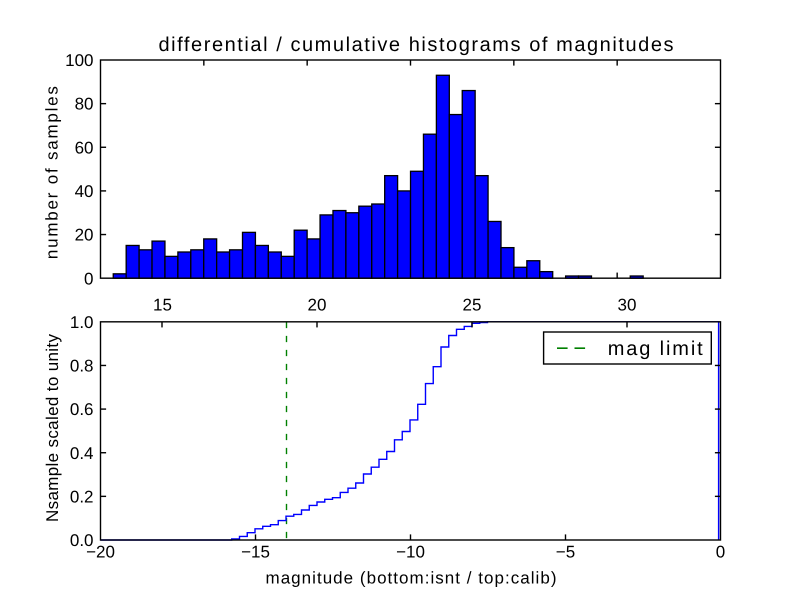  I want to click on svg-text: 30, so click(627, 305).